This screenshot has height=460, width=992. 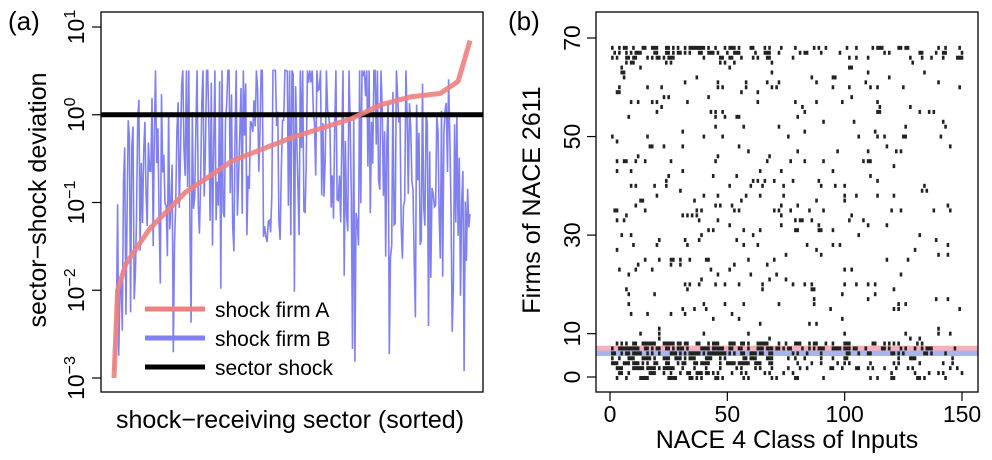 I want to click on highlight-row, so click(x=787, y=353).